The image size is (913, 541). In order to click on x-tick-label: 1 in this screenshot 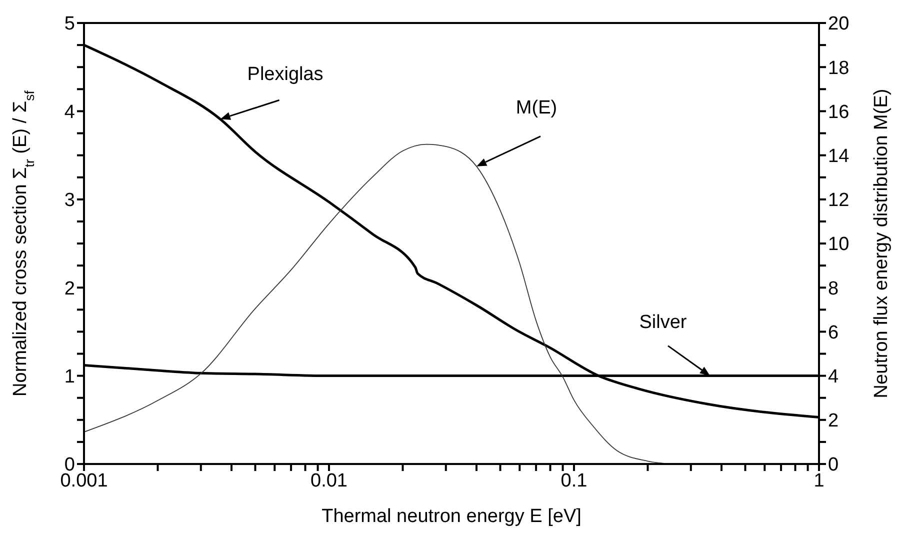, I will do `click(819, 481)`.